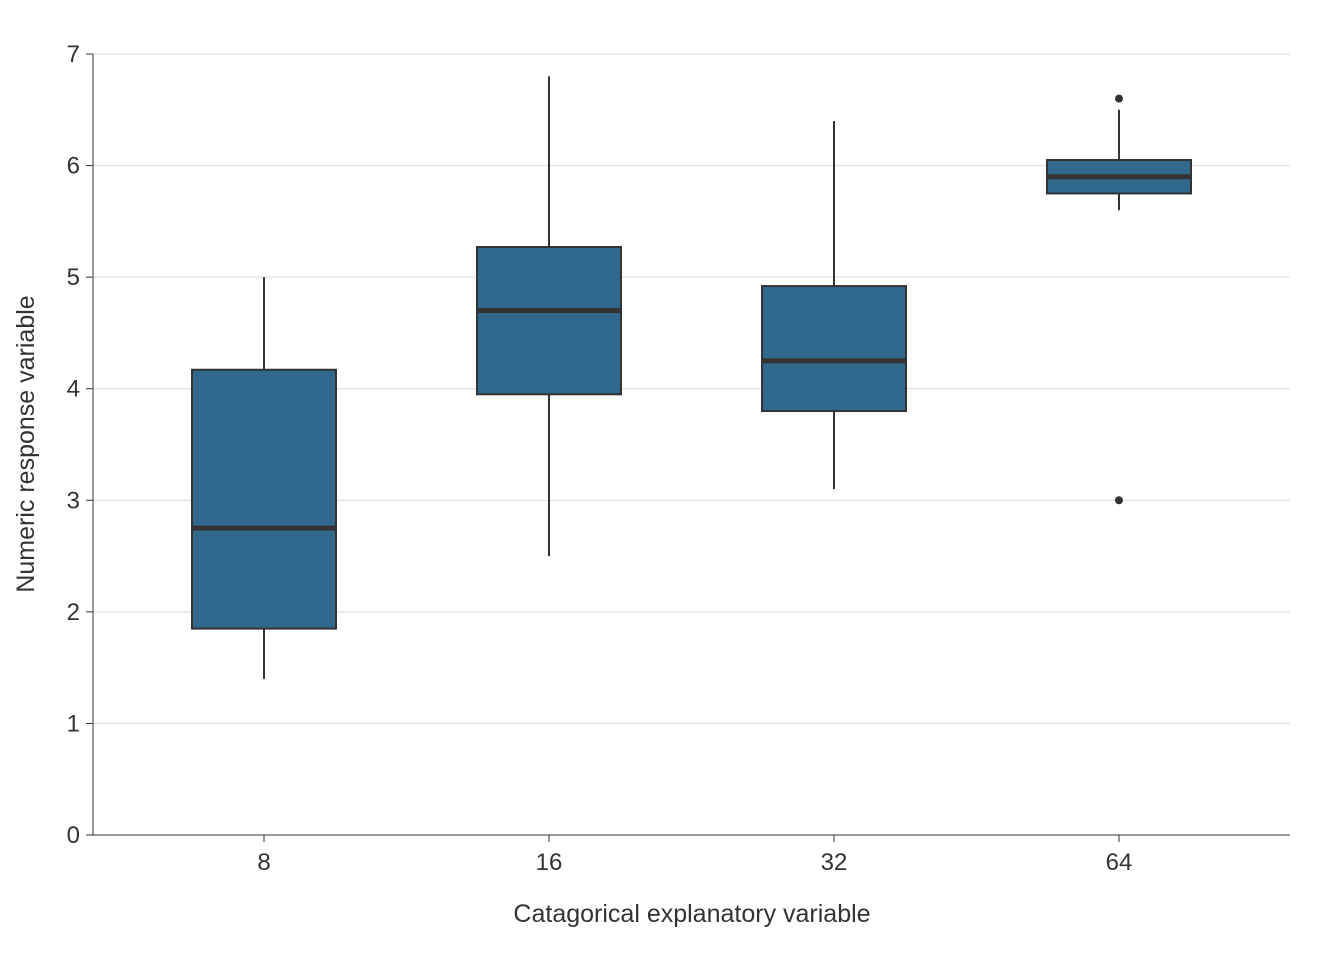 The image size is (1344, 960). Describe the element at coordinates (691, 914) in the screenshot. I see `x-axis-title: Catagorical explanatory variable` at that location.